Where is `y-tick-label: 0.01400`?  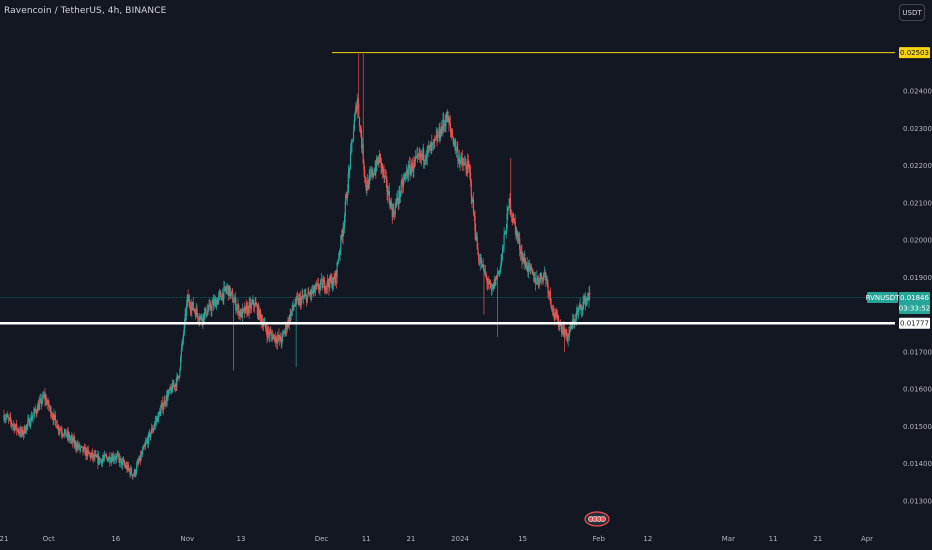
y-tick-label: 0.01400 is located at coordinates (917, 464).